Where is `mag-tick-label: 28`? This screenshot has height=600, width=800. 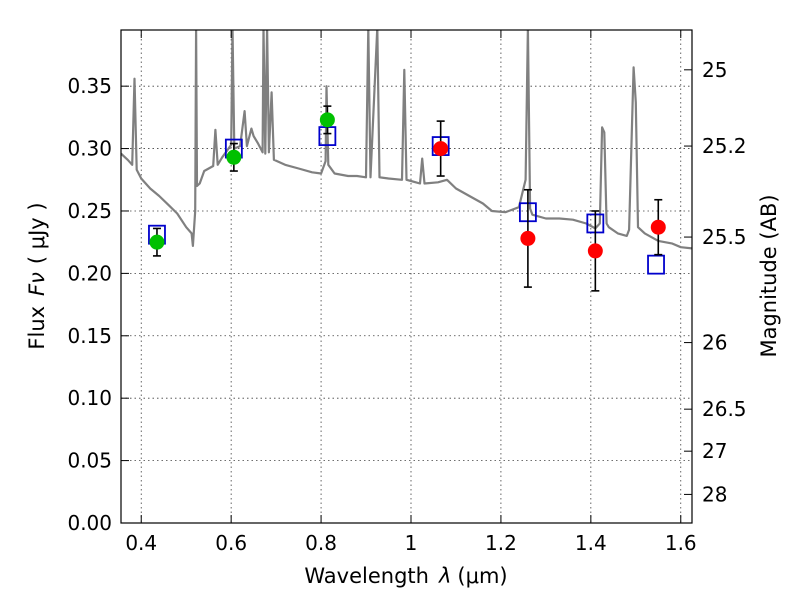 mag-tick-label: 28 is located at coordinates (714, 494).